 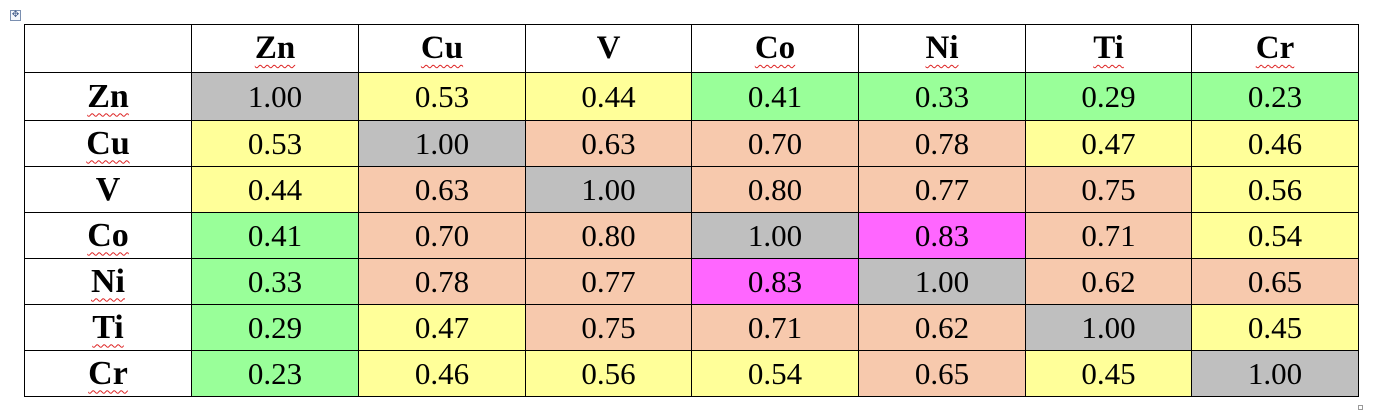 I want to click on corner-cell, so click(x=108, y=48).